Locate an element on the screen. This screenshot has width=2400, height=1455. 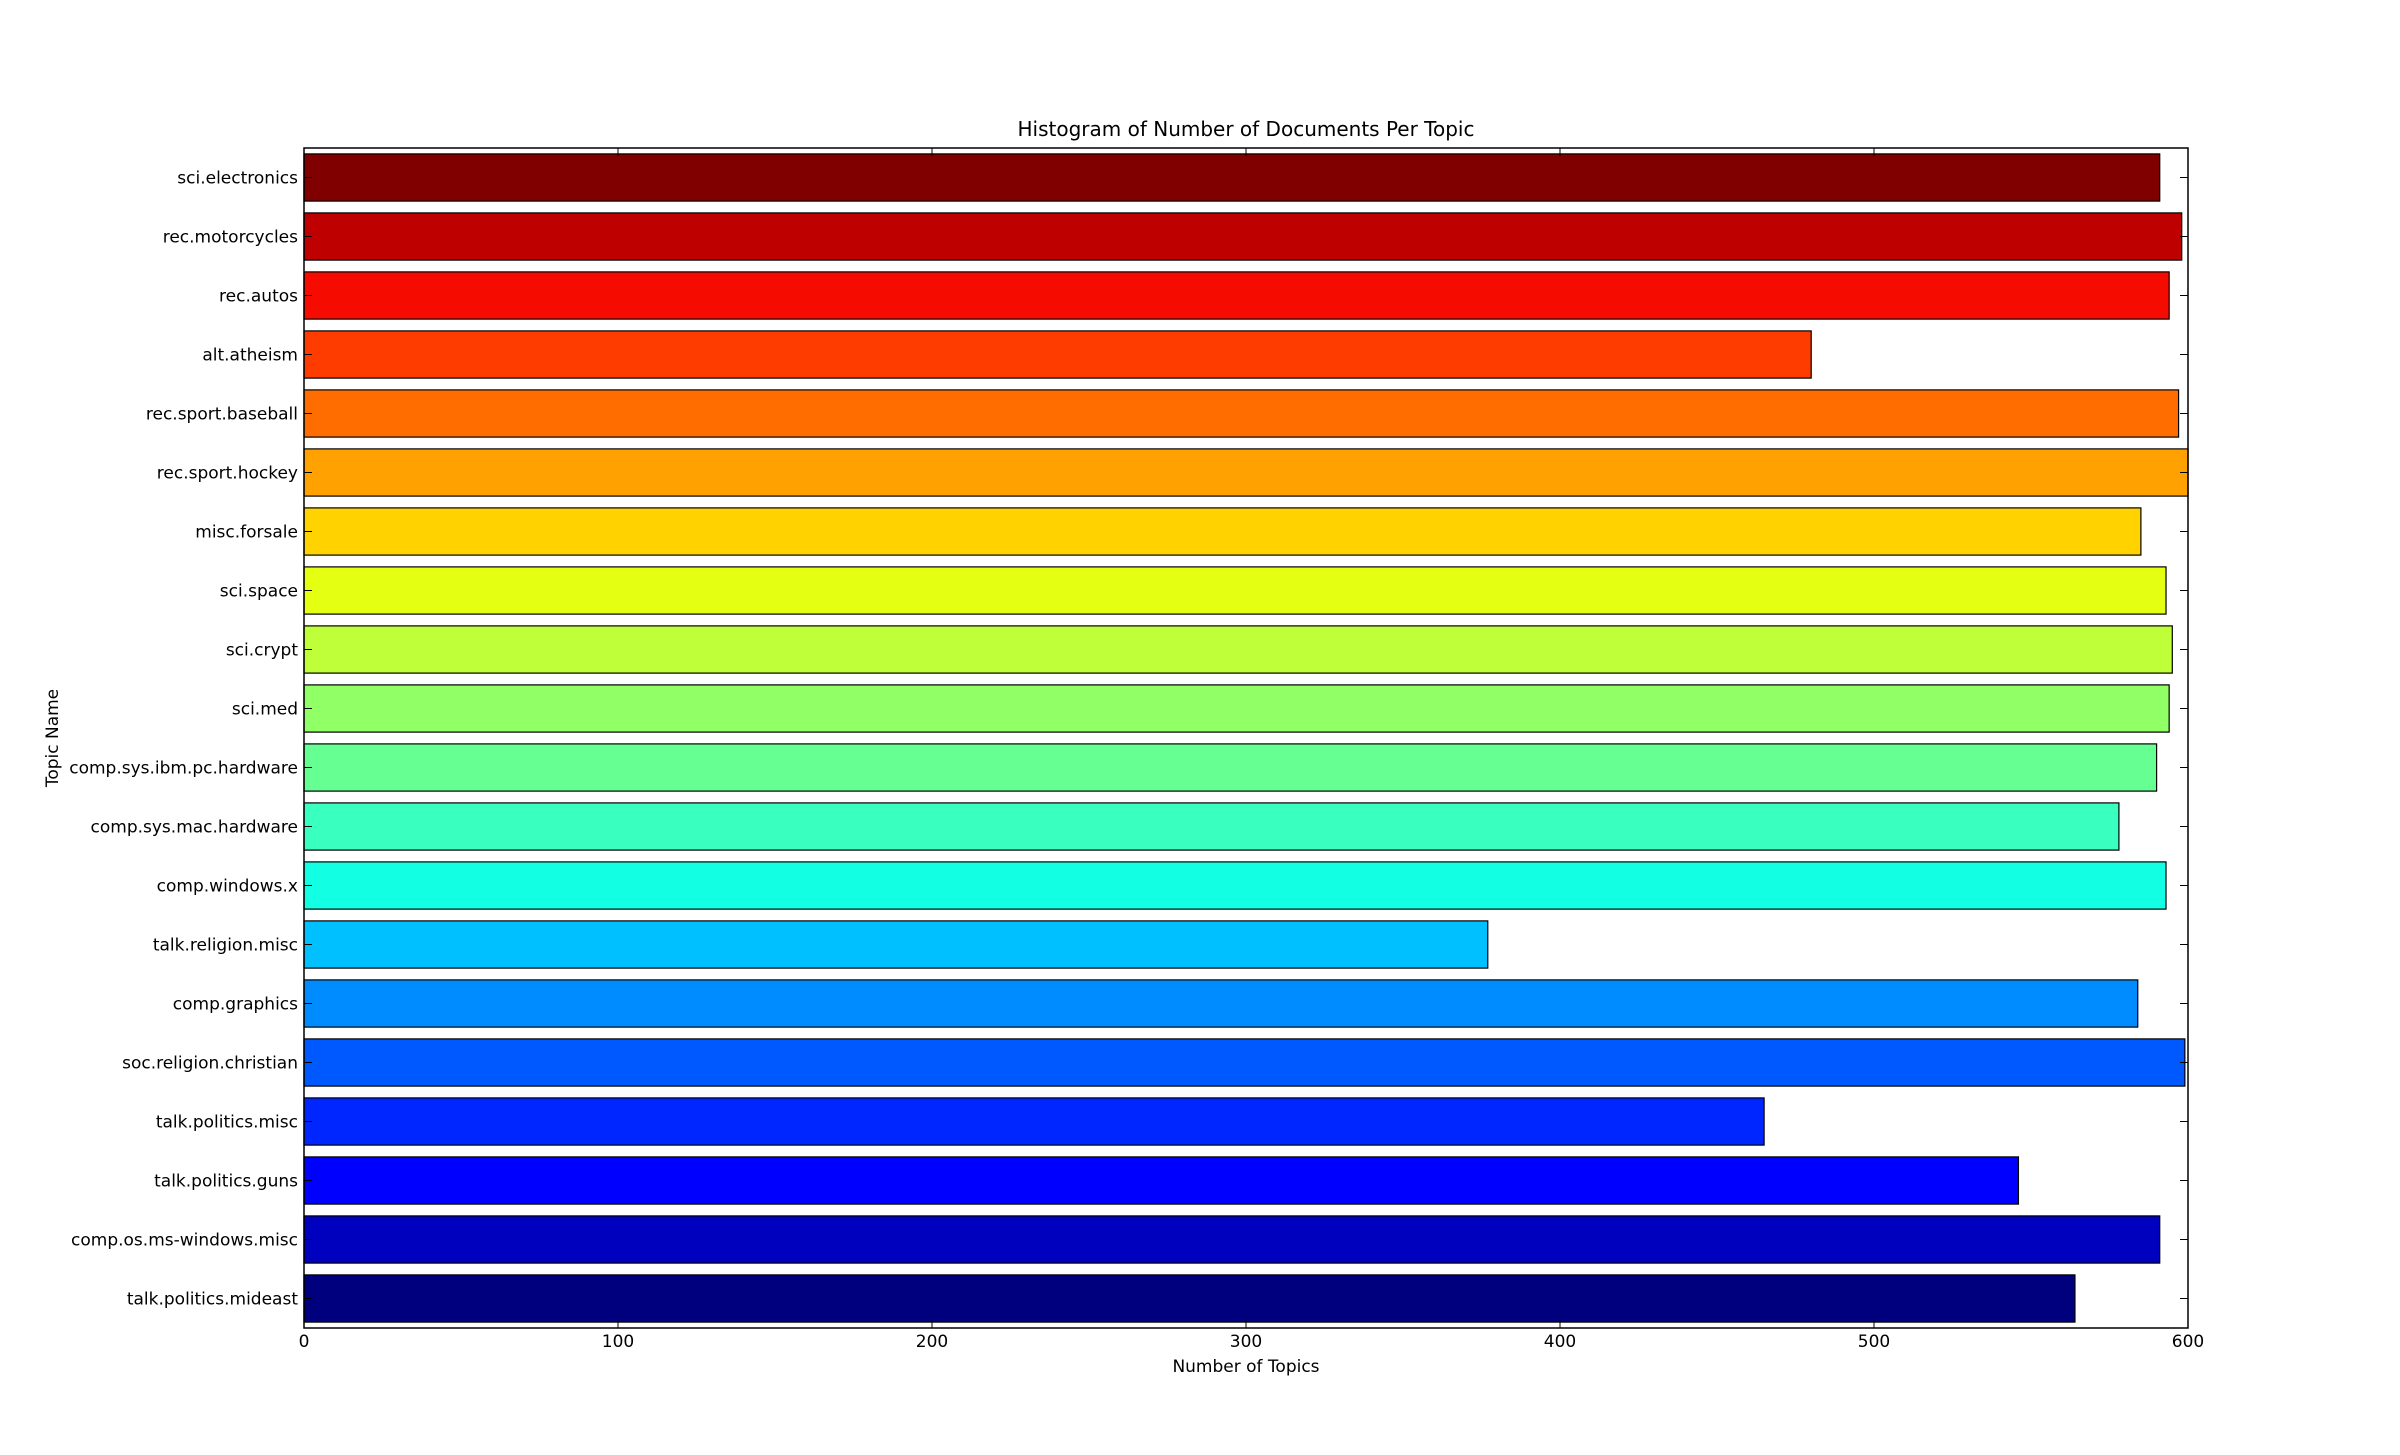
y-tick-label: comp.graphics is located at coordinates (235, 1005).